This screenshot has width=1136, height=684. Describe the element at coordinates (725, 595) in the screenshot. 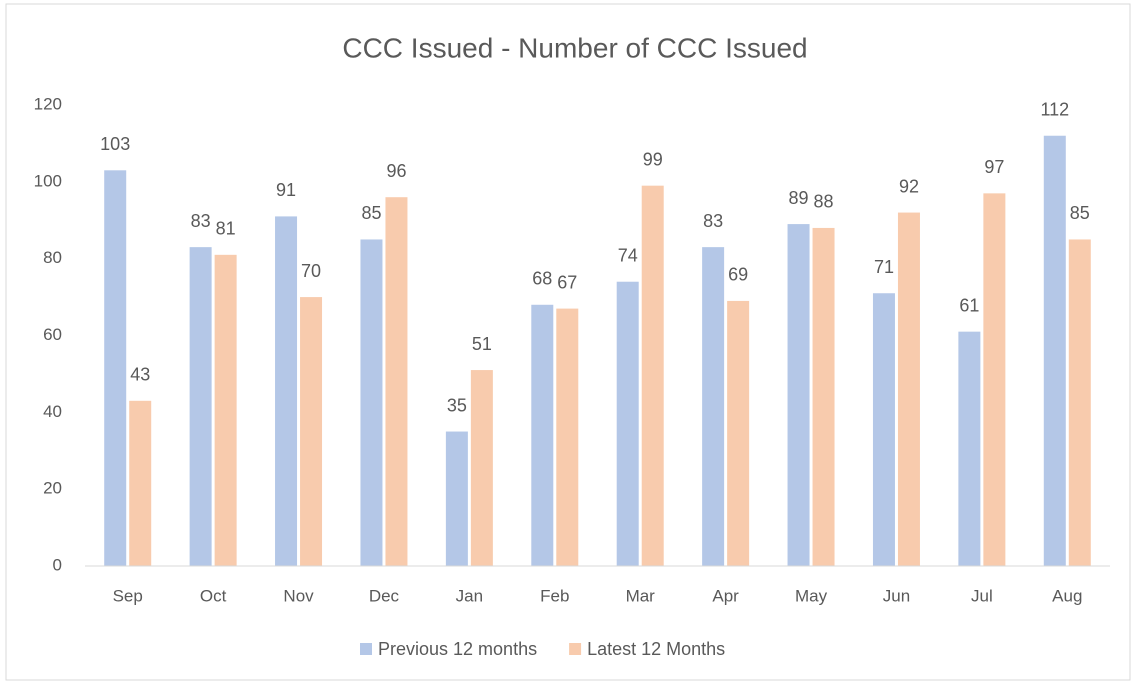

I see `x-tick-label: Apr` at that location.